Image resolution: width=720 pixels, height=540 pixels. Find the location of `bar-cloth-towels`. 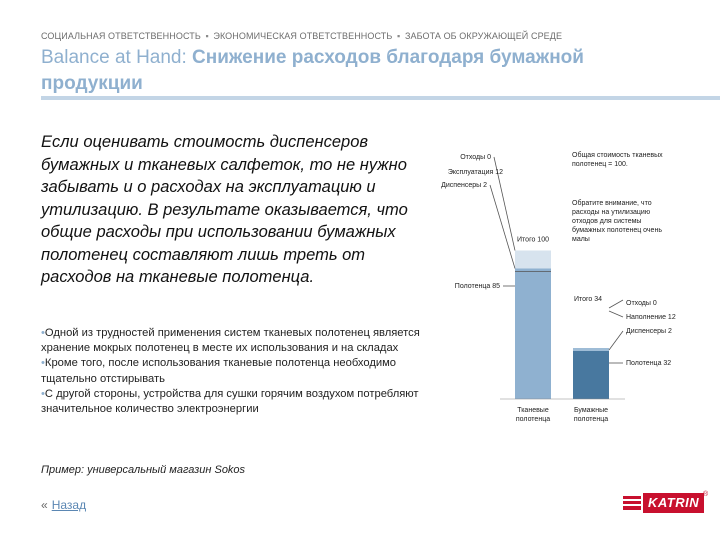

bar-cloth-towels is located at coordinates (533, 333).